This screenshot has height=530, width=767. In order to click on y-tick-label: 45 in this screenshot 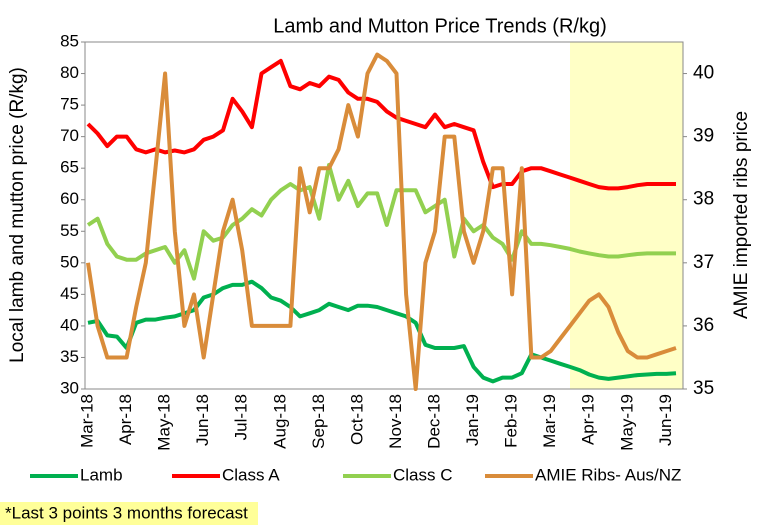, I will do `click(69, 293)`.